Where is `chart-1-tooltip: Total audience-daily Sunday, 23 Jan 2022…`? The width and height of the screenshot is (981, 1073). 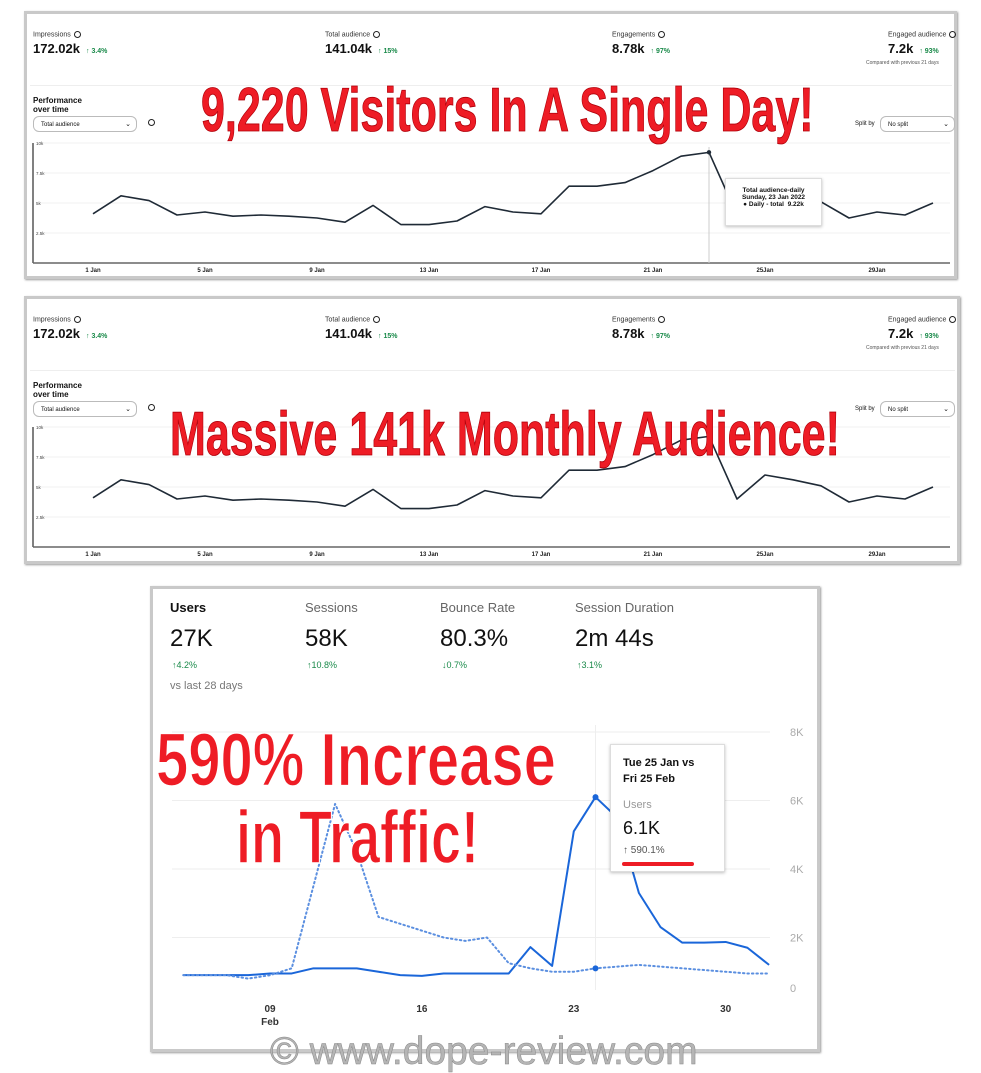 chart-1-tooltip: Total audience-daily Sunday, 23 Jan 2022… is located at coordinates (773, 202).